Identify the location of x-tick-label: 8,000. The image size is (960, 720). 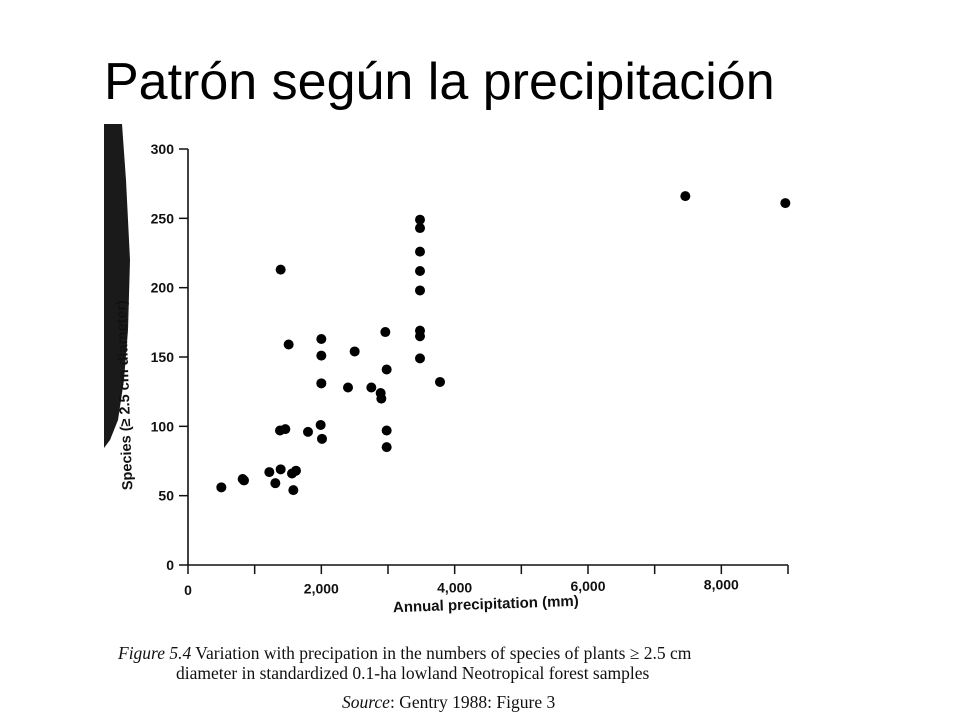
(721, 585).